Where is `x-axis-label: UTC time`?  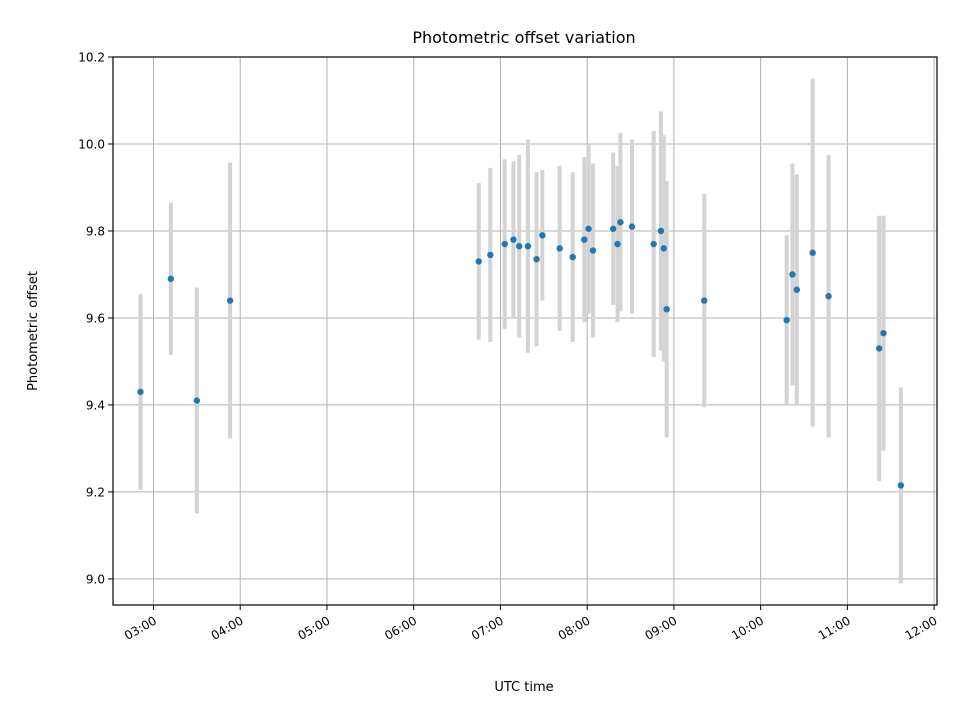
x-axis-label: UTC time is located at coordinates (523, 687).